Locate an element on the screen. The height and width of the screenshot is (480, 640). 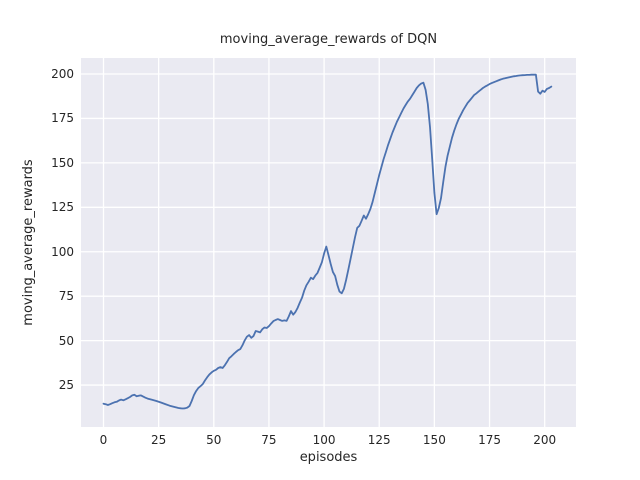
x-tick-label: 150 is located at coordinates (434, 440).